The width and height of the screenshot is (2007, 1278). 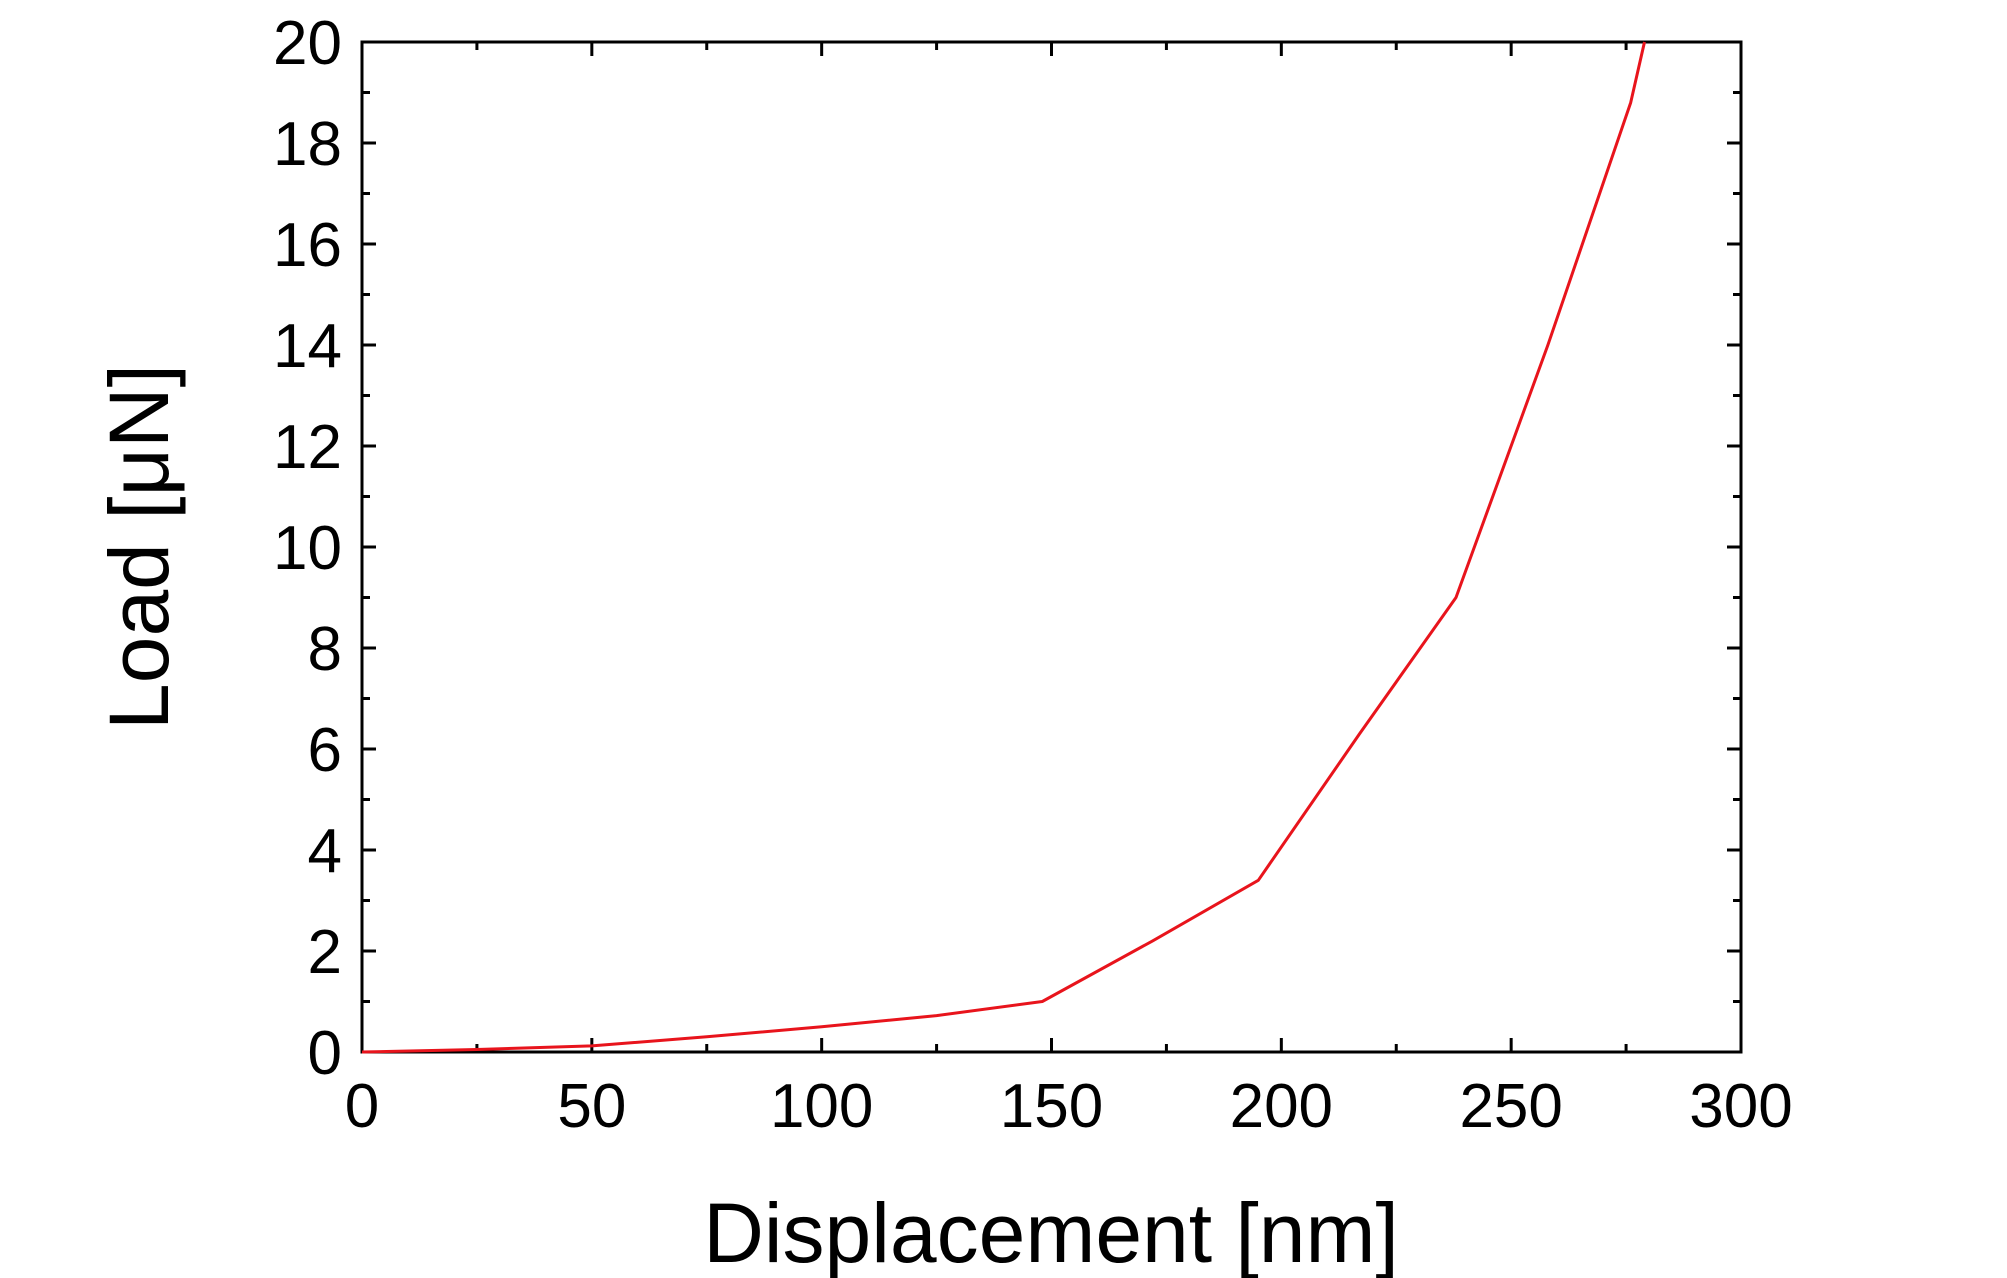 What do you see at coordinates (307, 548) in the screenshot?
I see `y-tick-label: 10` at bounding box center [307, 548].